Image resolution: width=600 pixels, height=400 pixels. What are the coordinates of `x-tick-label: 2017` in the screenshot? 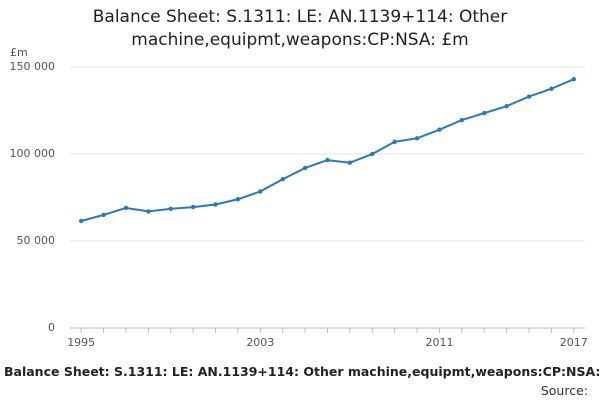 It's located at (574, 342).